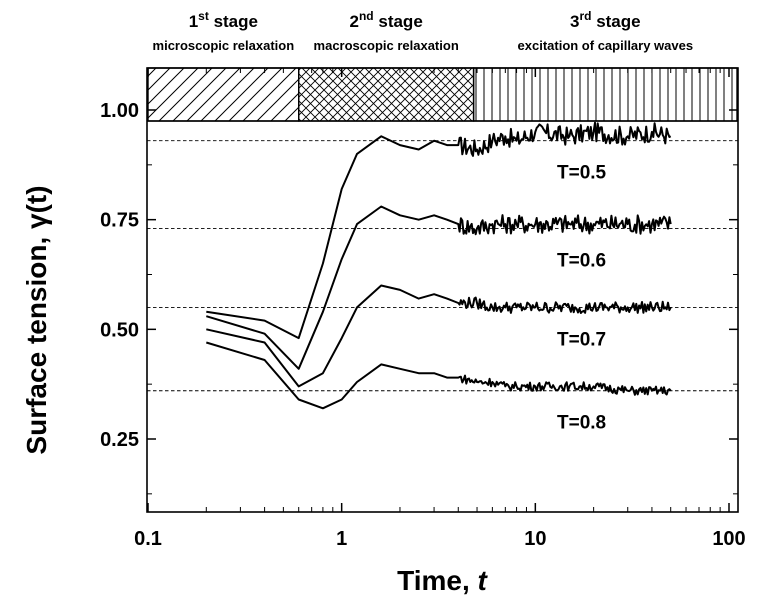 The width and height of the screenshot is (757, 603). What do you see at coordinates (442, 580) in the screenshot?
I see `x-axis-title: Time, t` at bounding box center [442, 580].